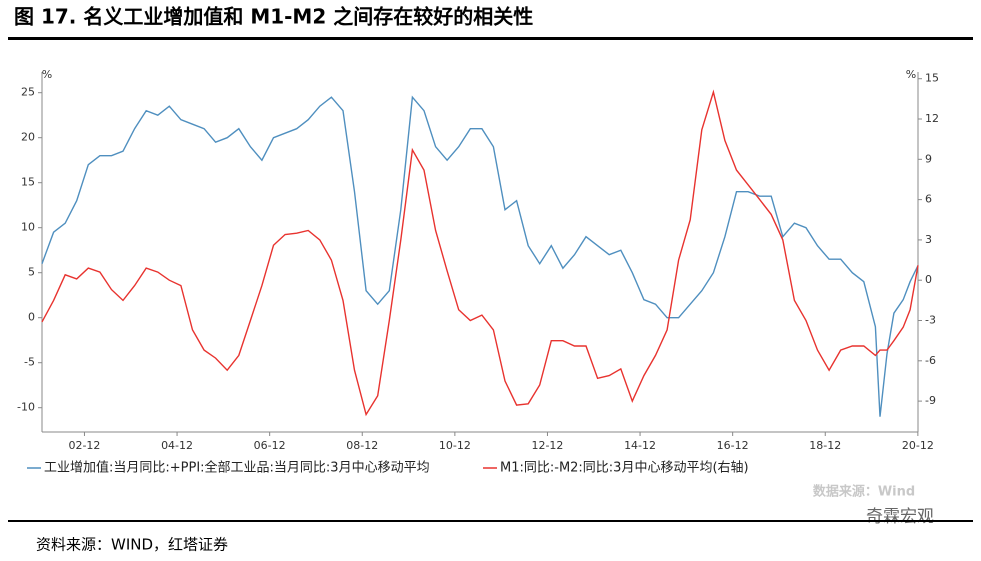  What do you see at coordinates (930, 320) in the screenshot?
I see `y2-tick-label: -3` at bounding box center [930, 320].